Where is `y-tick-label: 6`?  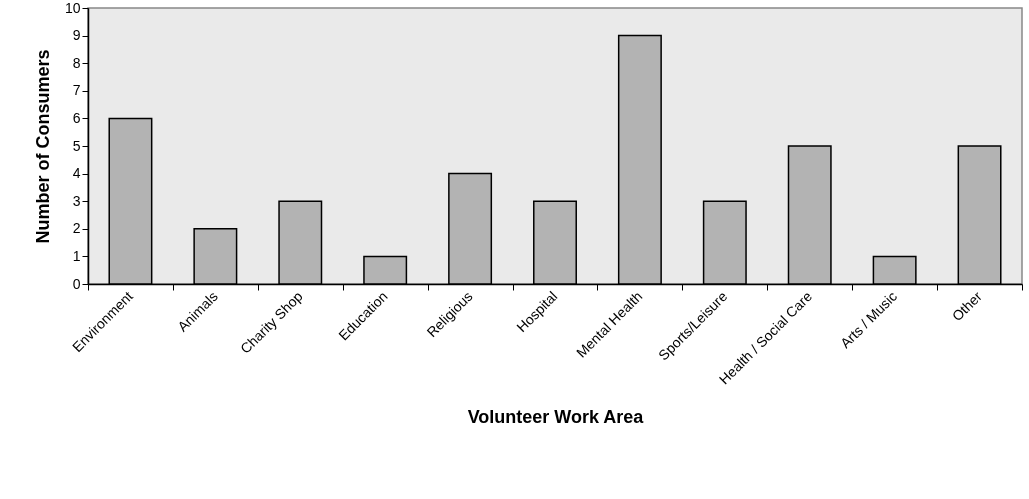
y-tick-label: 6 is located at coordinates (76, 117).